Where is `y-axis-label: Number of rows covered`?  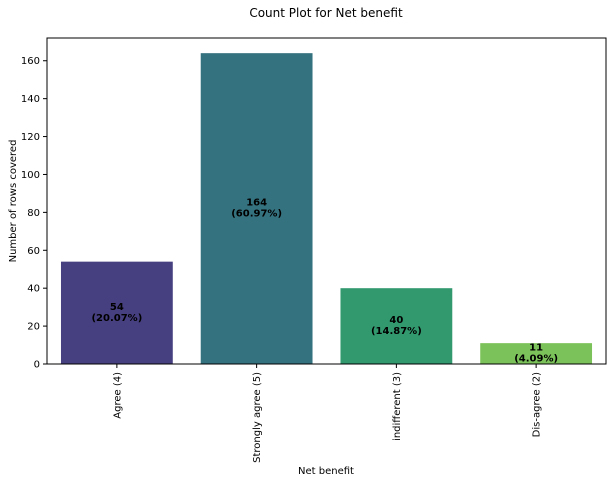 y-axis-label: Number of rows covered is located at coordinates (13, 201).